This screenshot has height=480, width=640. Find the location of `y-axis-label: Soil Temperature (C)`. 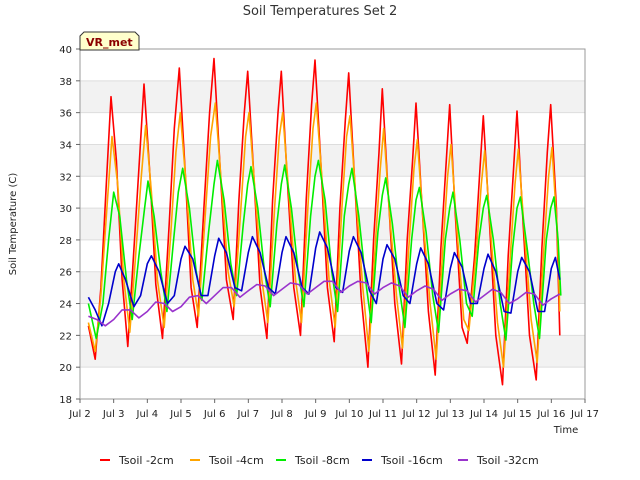

y-axis-label: Soil Temperature (C) is located at coordinates (13, 224).